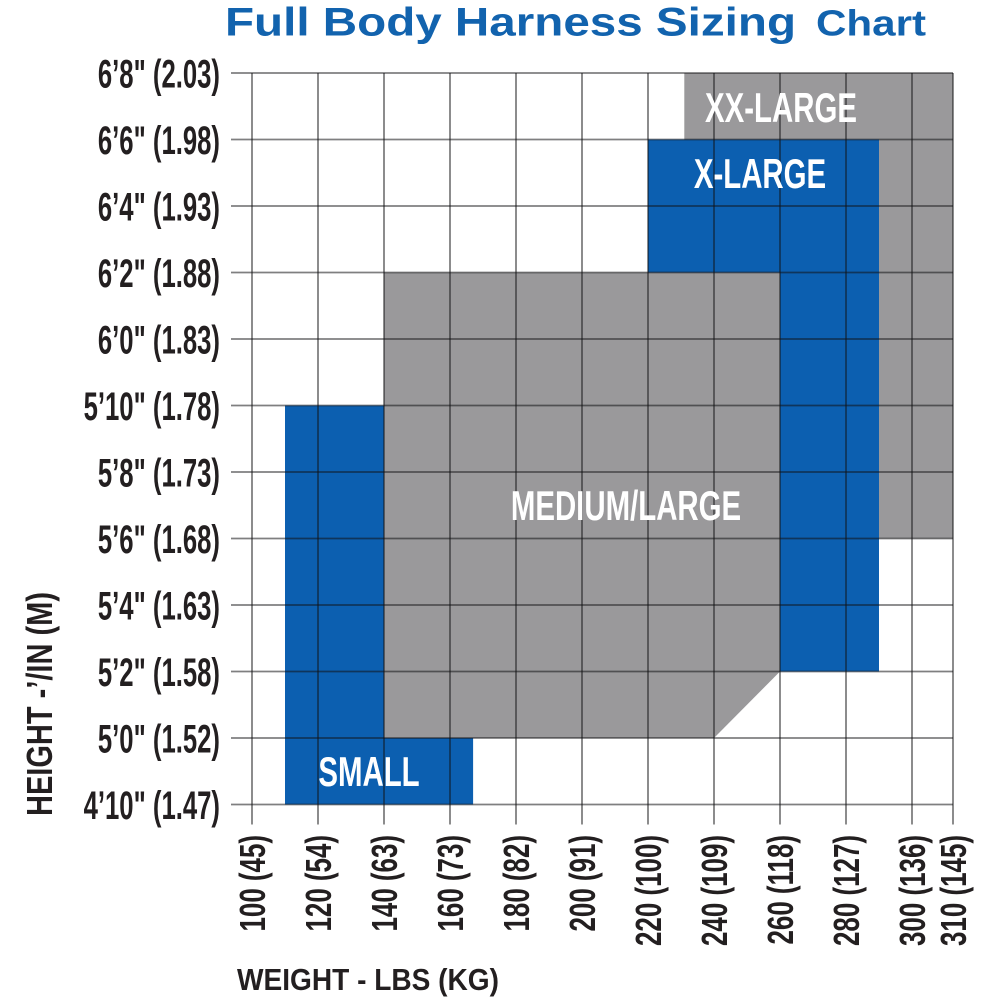  What do you see at coordinates (159, 75) in the screenshot?
I see `y-tick-label: 6’8" (2.03)` at bounding box center [159, 75].